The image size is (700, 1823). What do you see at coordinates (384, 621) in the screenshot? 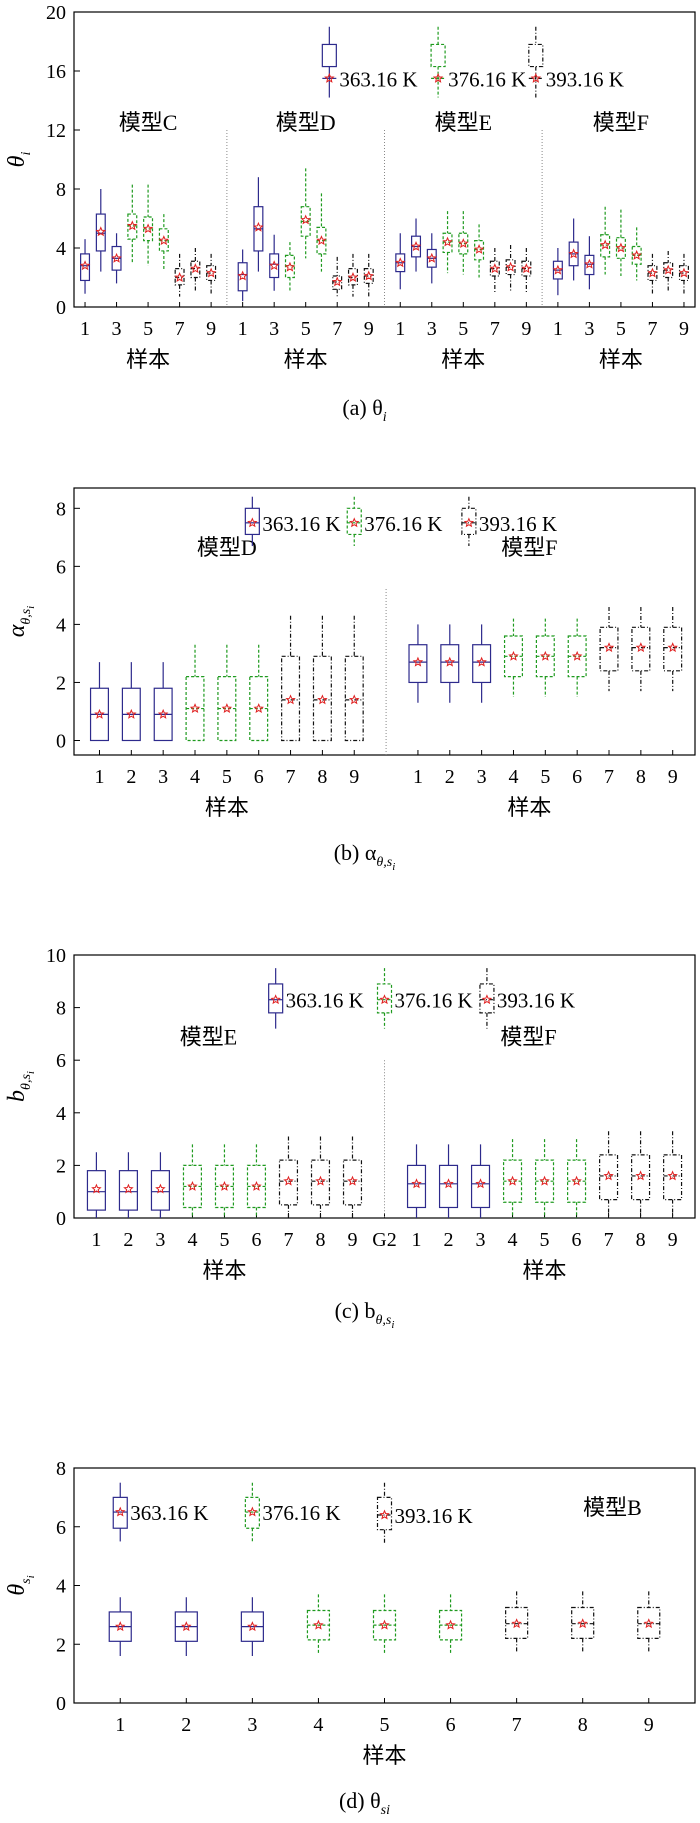
I see `plot-frame` at bounding box center [384, 621].